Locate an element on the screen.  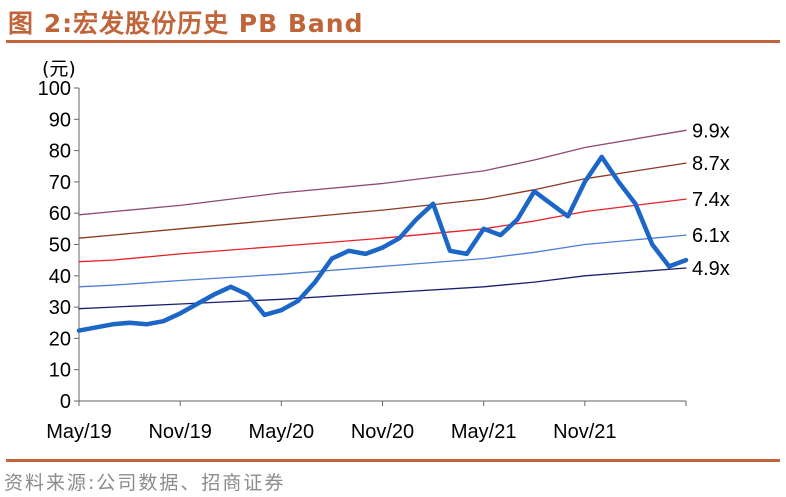
x-tick-label: May/20 is located at coordinates (282, 432).